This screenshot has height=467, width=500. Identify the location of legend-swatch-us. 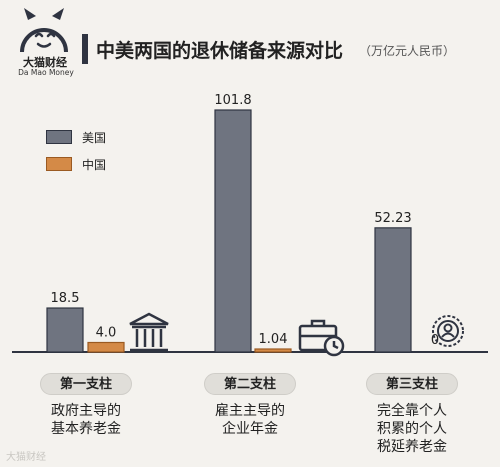
(59, 137).